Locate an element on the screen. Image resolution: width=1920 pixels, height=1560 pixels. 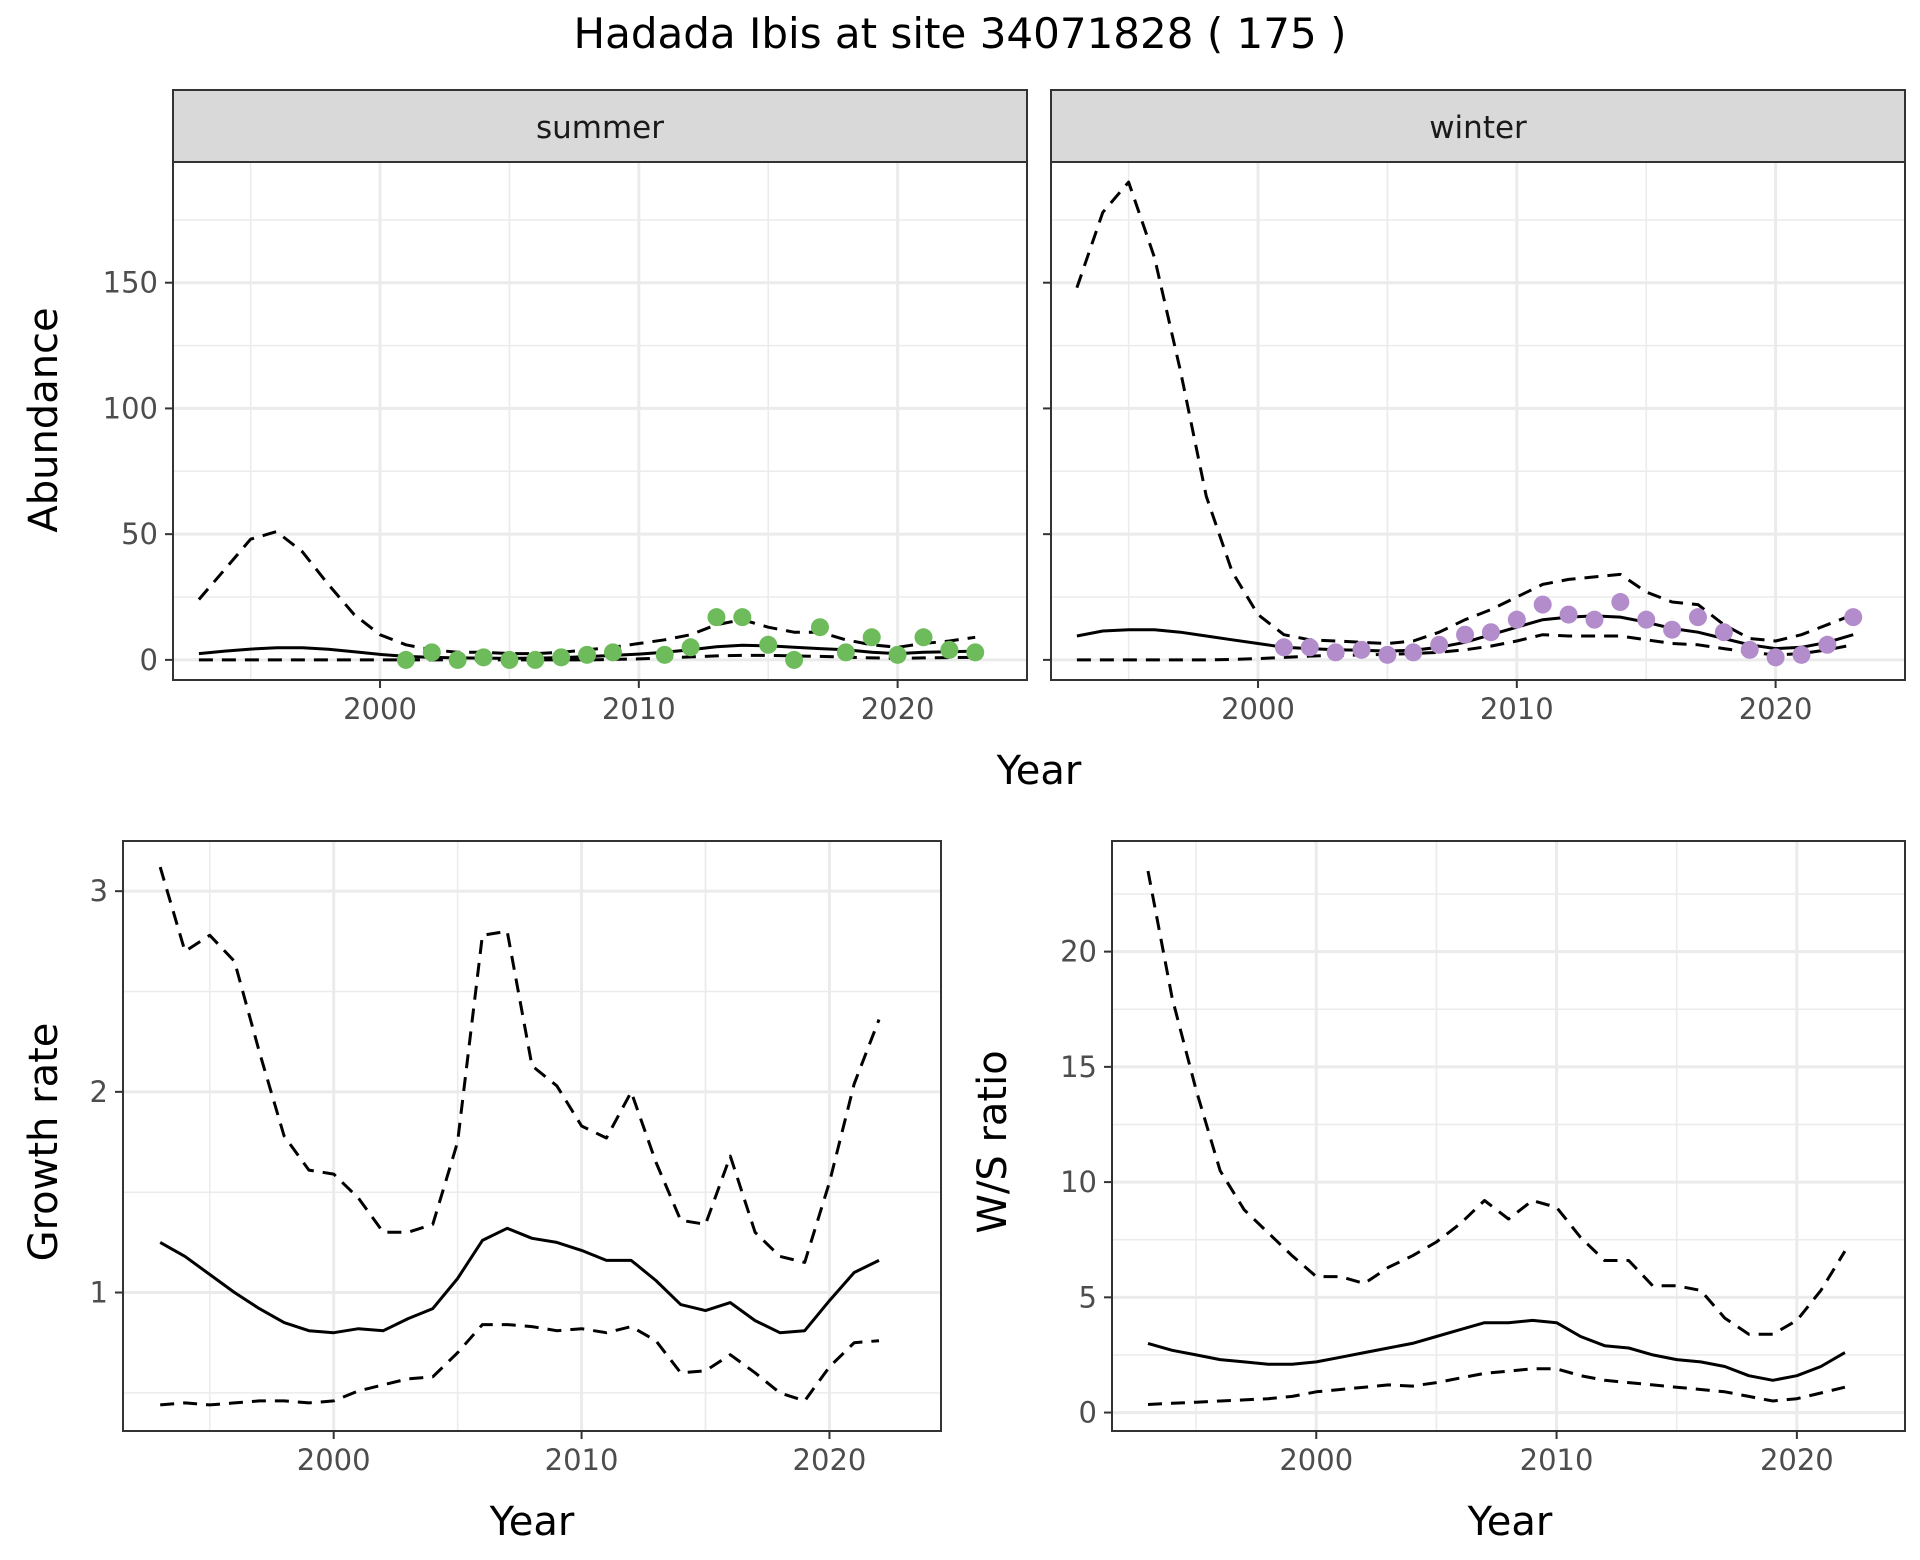
y-tick-label: 5 is located at coordinates (1088, 1297).